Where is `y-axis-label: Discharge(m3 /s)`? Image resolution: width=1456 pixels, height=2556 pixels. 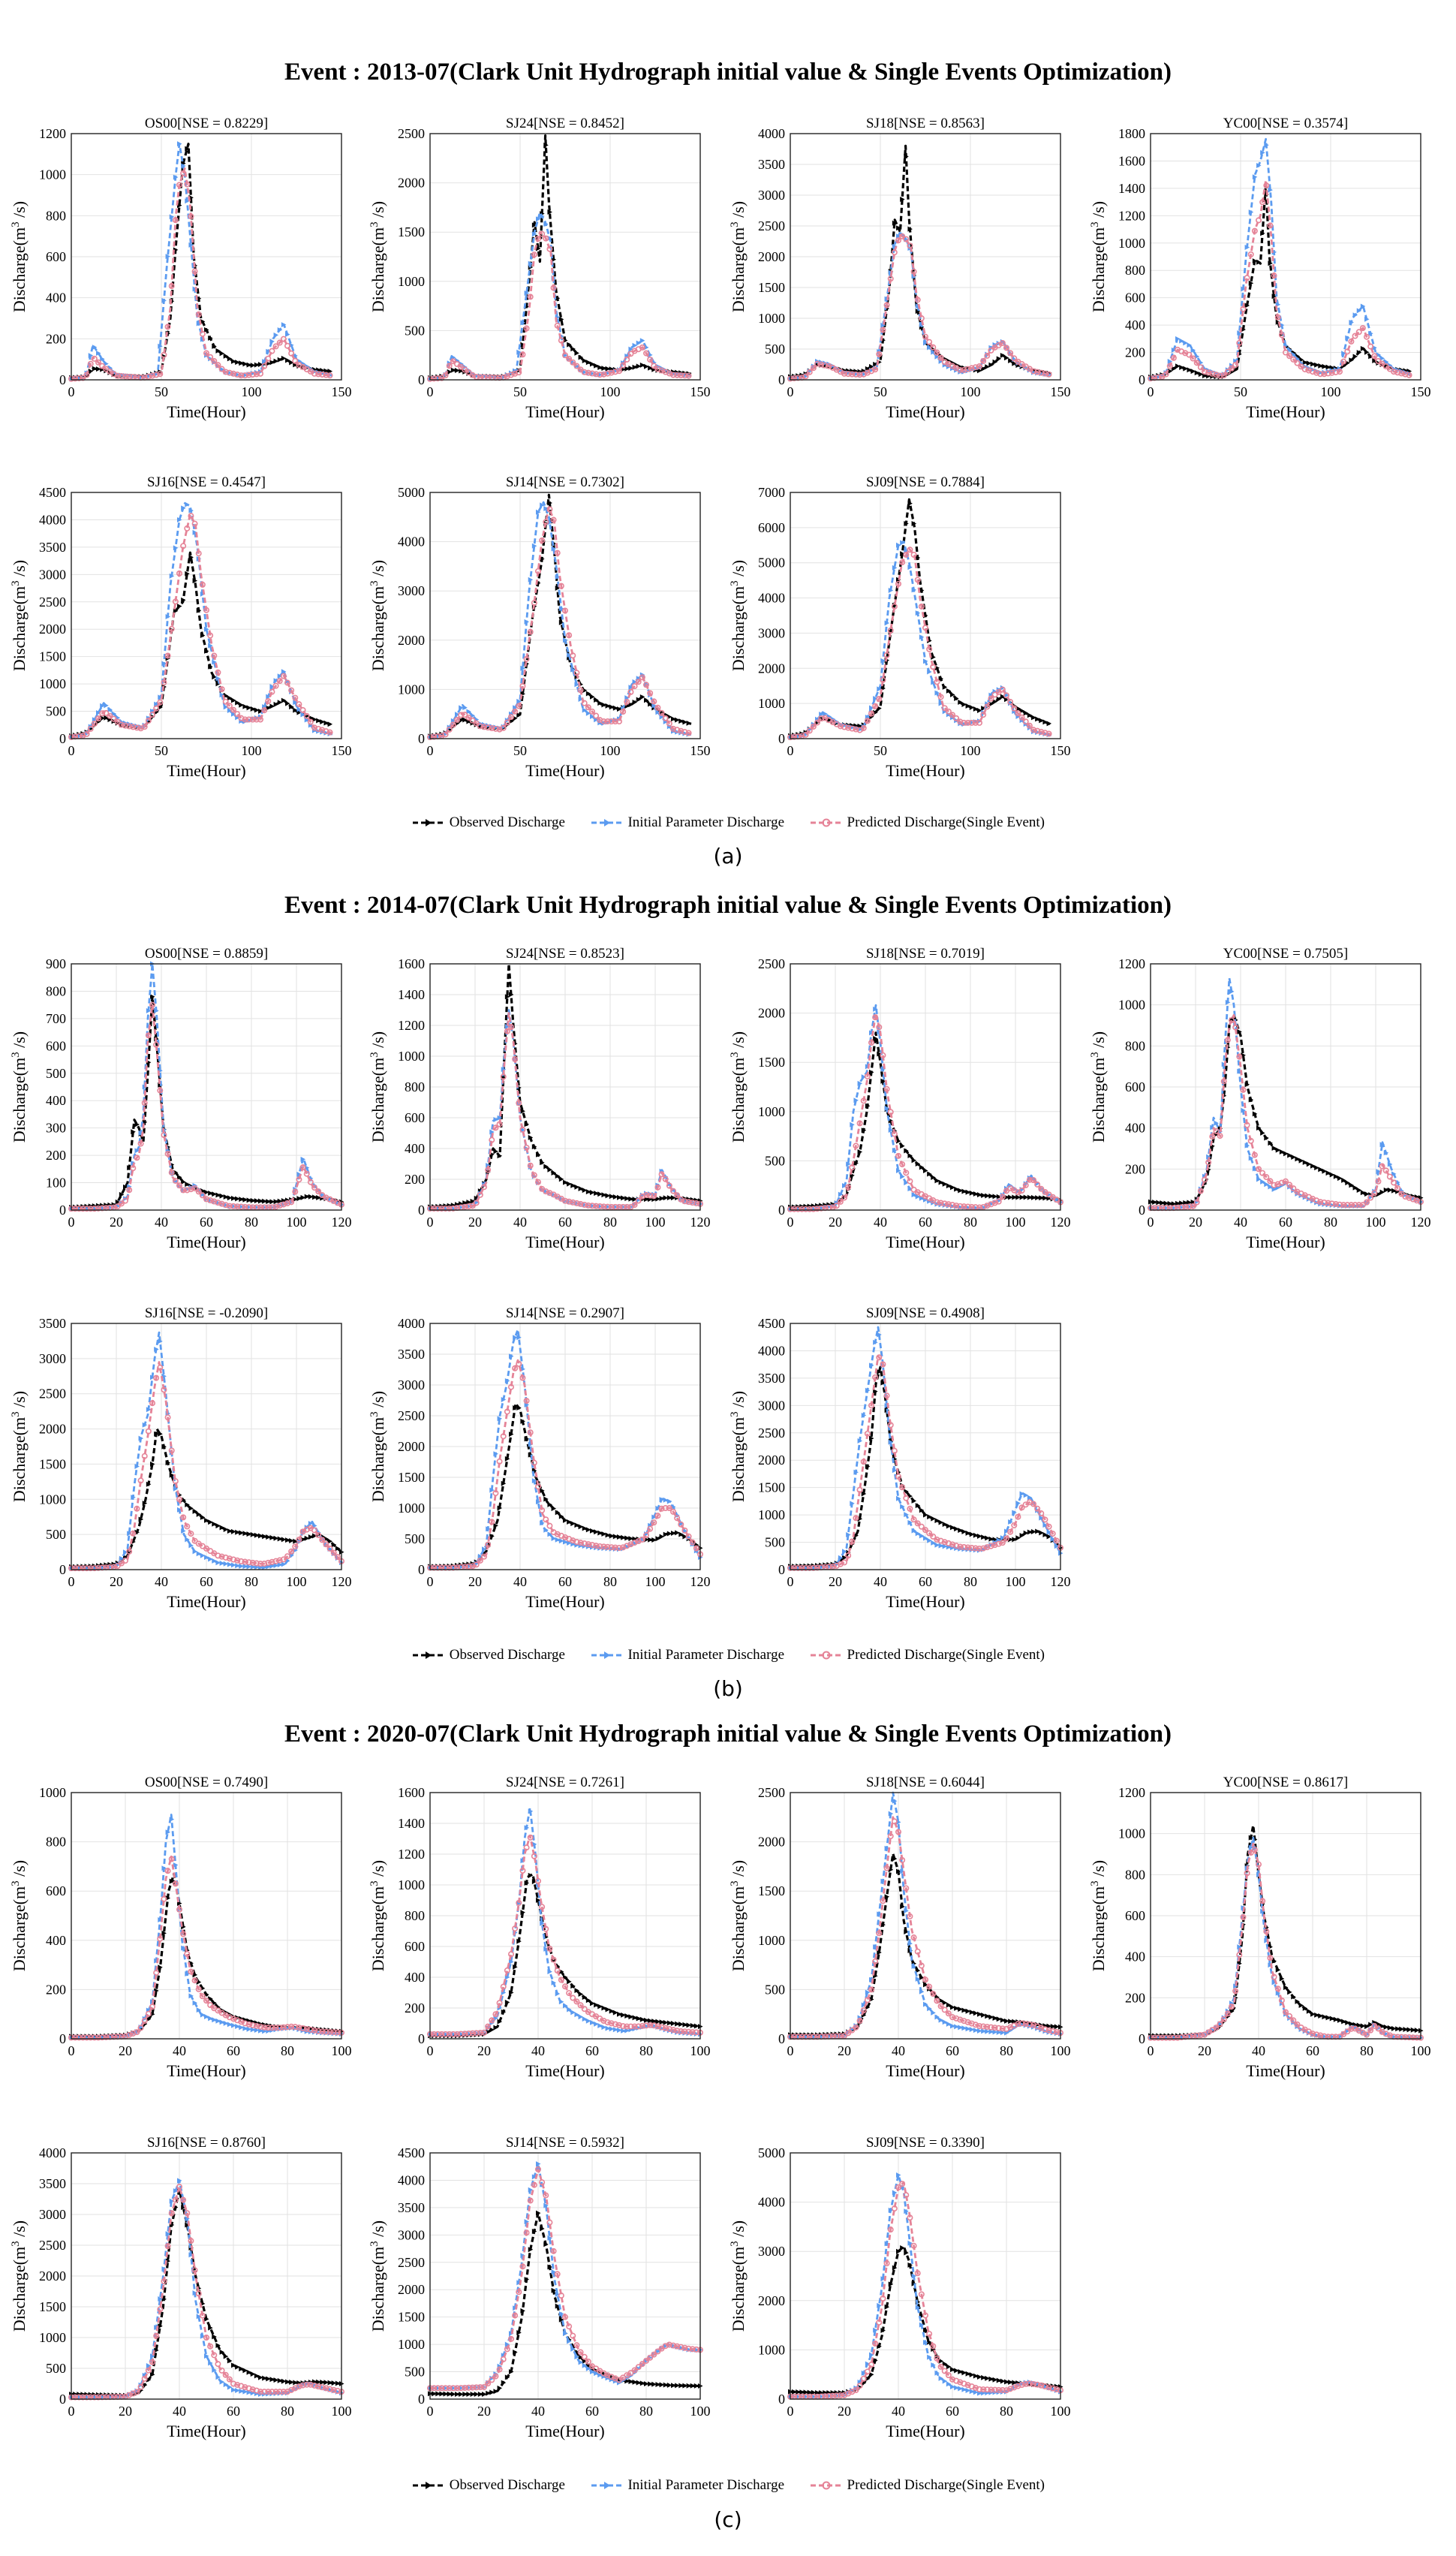
y-axis-label: Discharge(m3 /s) is located at coordinates (738, 256).